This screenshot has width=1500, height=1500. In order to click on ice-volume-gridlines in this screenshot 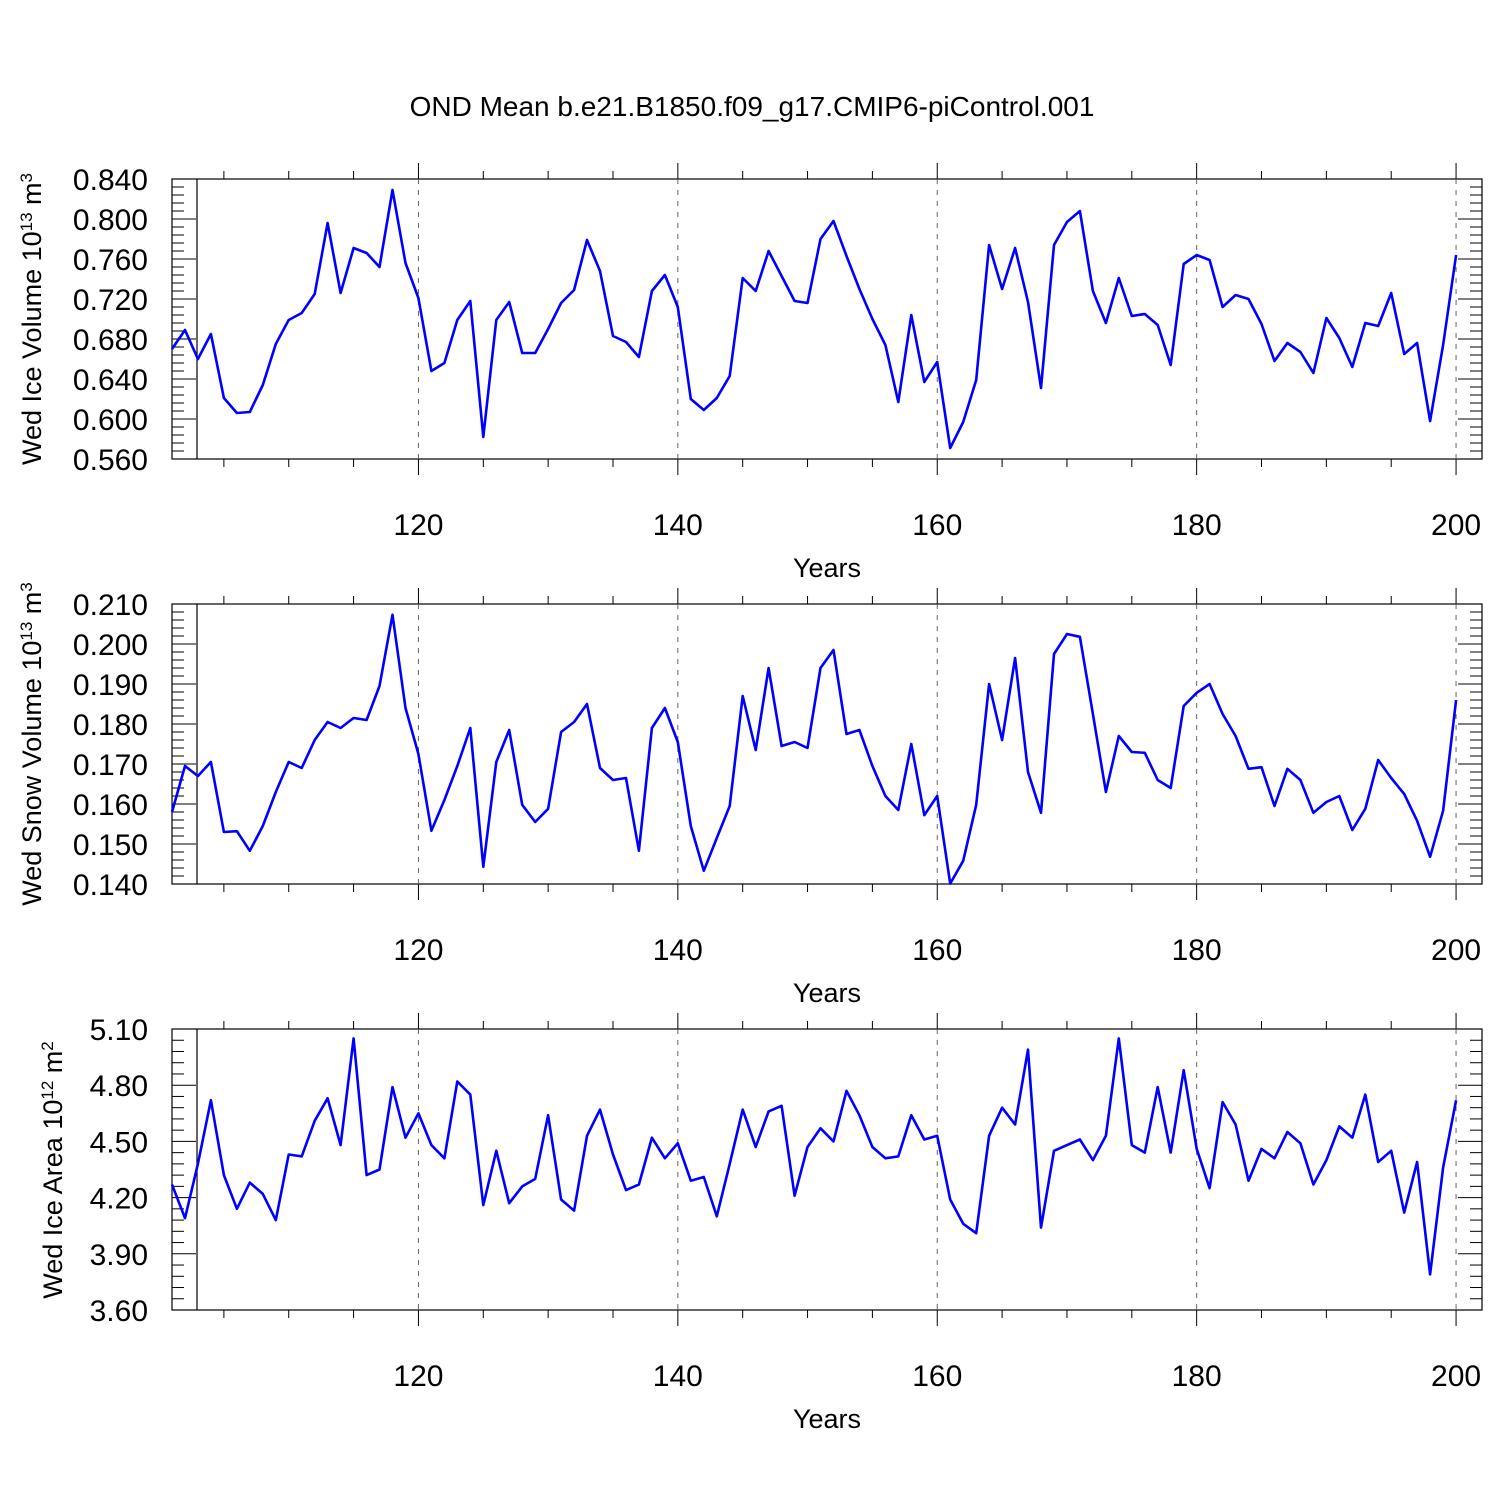, I will do `click(937, 319)`.